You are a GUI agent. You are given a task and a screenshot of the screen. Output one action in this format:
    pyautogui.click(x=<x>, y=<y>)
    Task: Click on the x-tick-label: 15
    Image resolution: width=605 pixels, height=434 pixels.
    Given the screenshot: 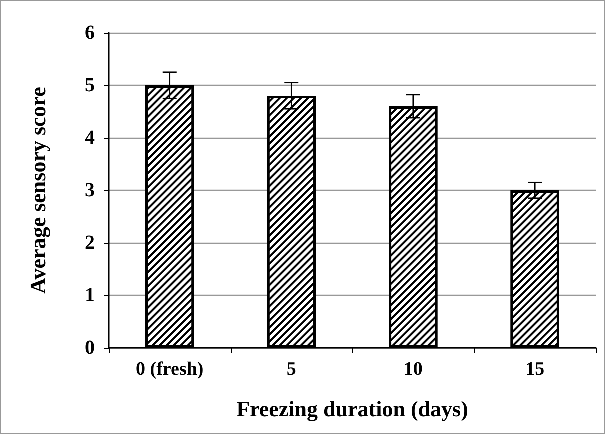 What is the action you would take?
    pyautogui.click(x=535, y=369)
    